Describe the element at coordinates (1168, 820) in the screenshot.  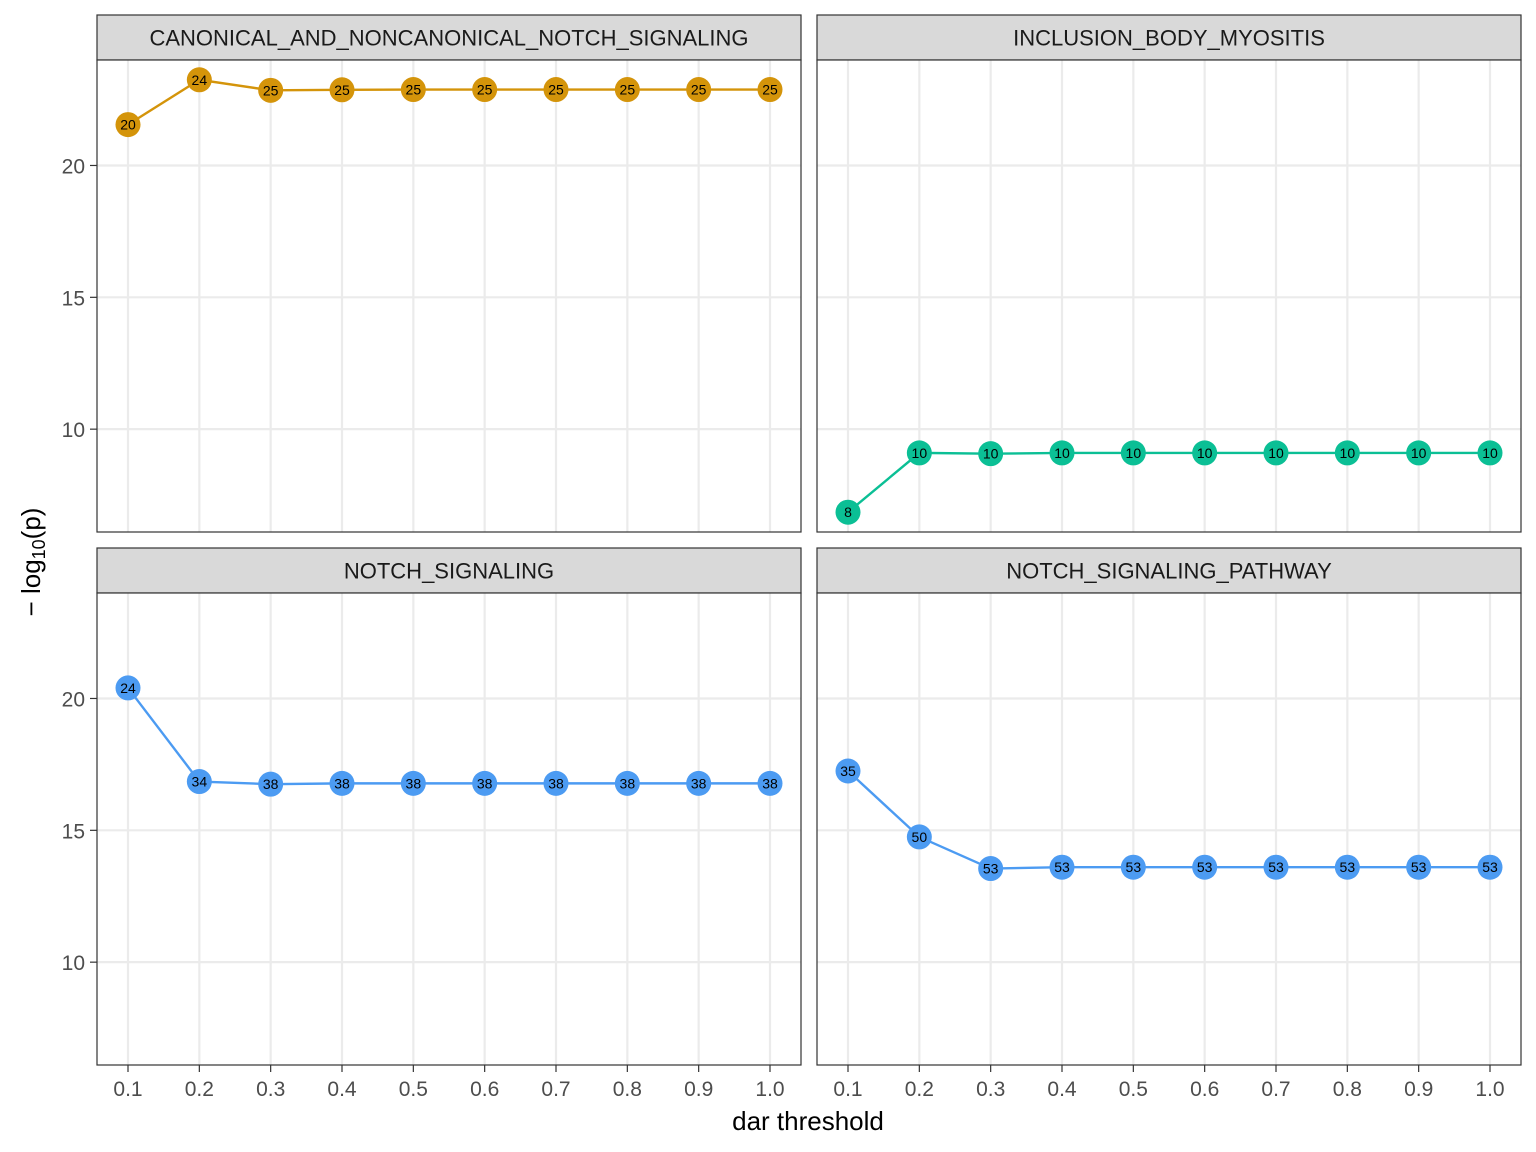
I see `series-line-notch-signaling-pathway` at that location.